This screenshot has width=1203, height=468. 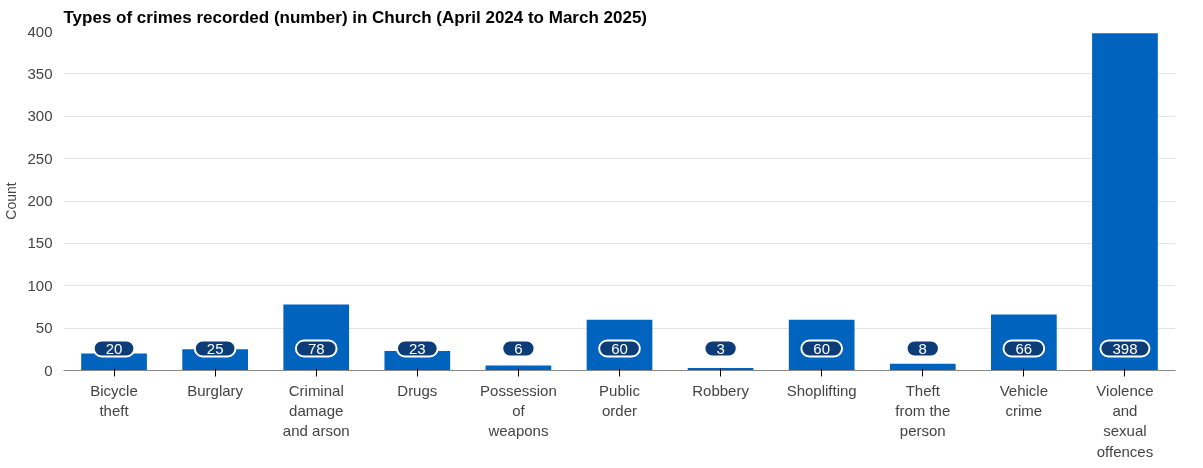 I want to click on data-label: 8, so click(x=922, y=348).